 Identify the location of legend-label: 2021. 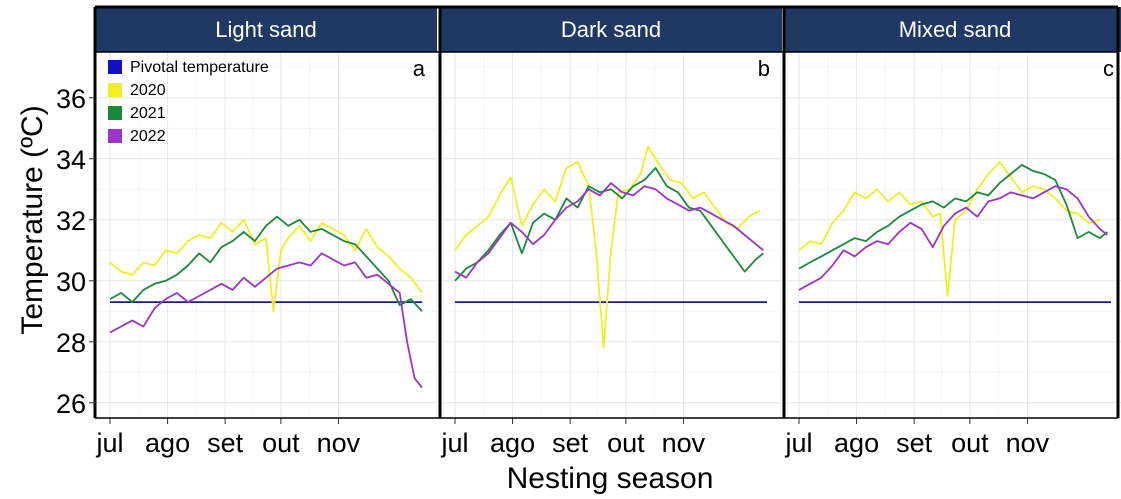
(148, 113).